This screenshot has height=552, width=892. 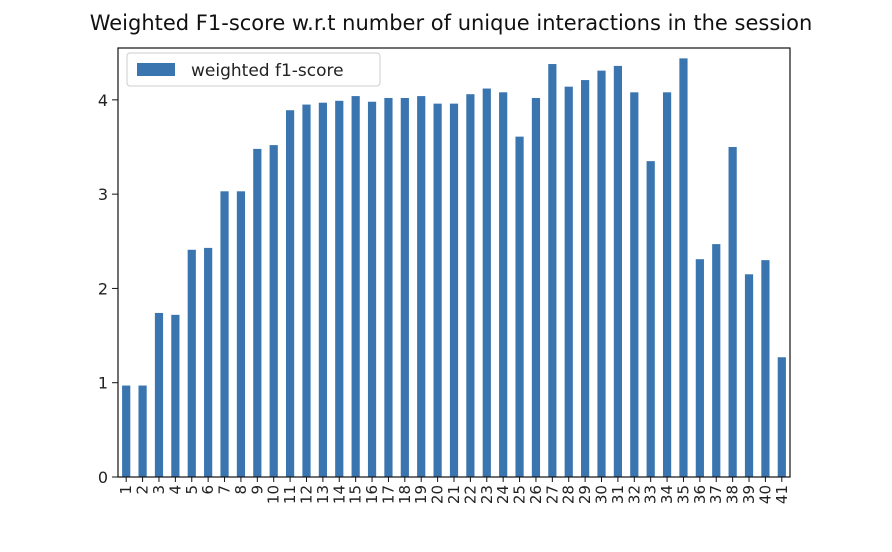 What do you see at coordinates (225, 490) in the screenshot?
I see `x-tick-label: 7` at bounding box center [225, 490].